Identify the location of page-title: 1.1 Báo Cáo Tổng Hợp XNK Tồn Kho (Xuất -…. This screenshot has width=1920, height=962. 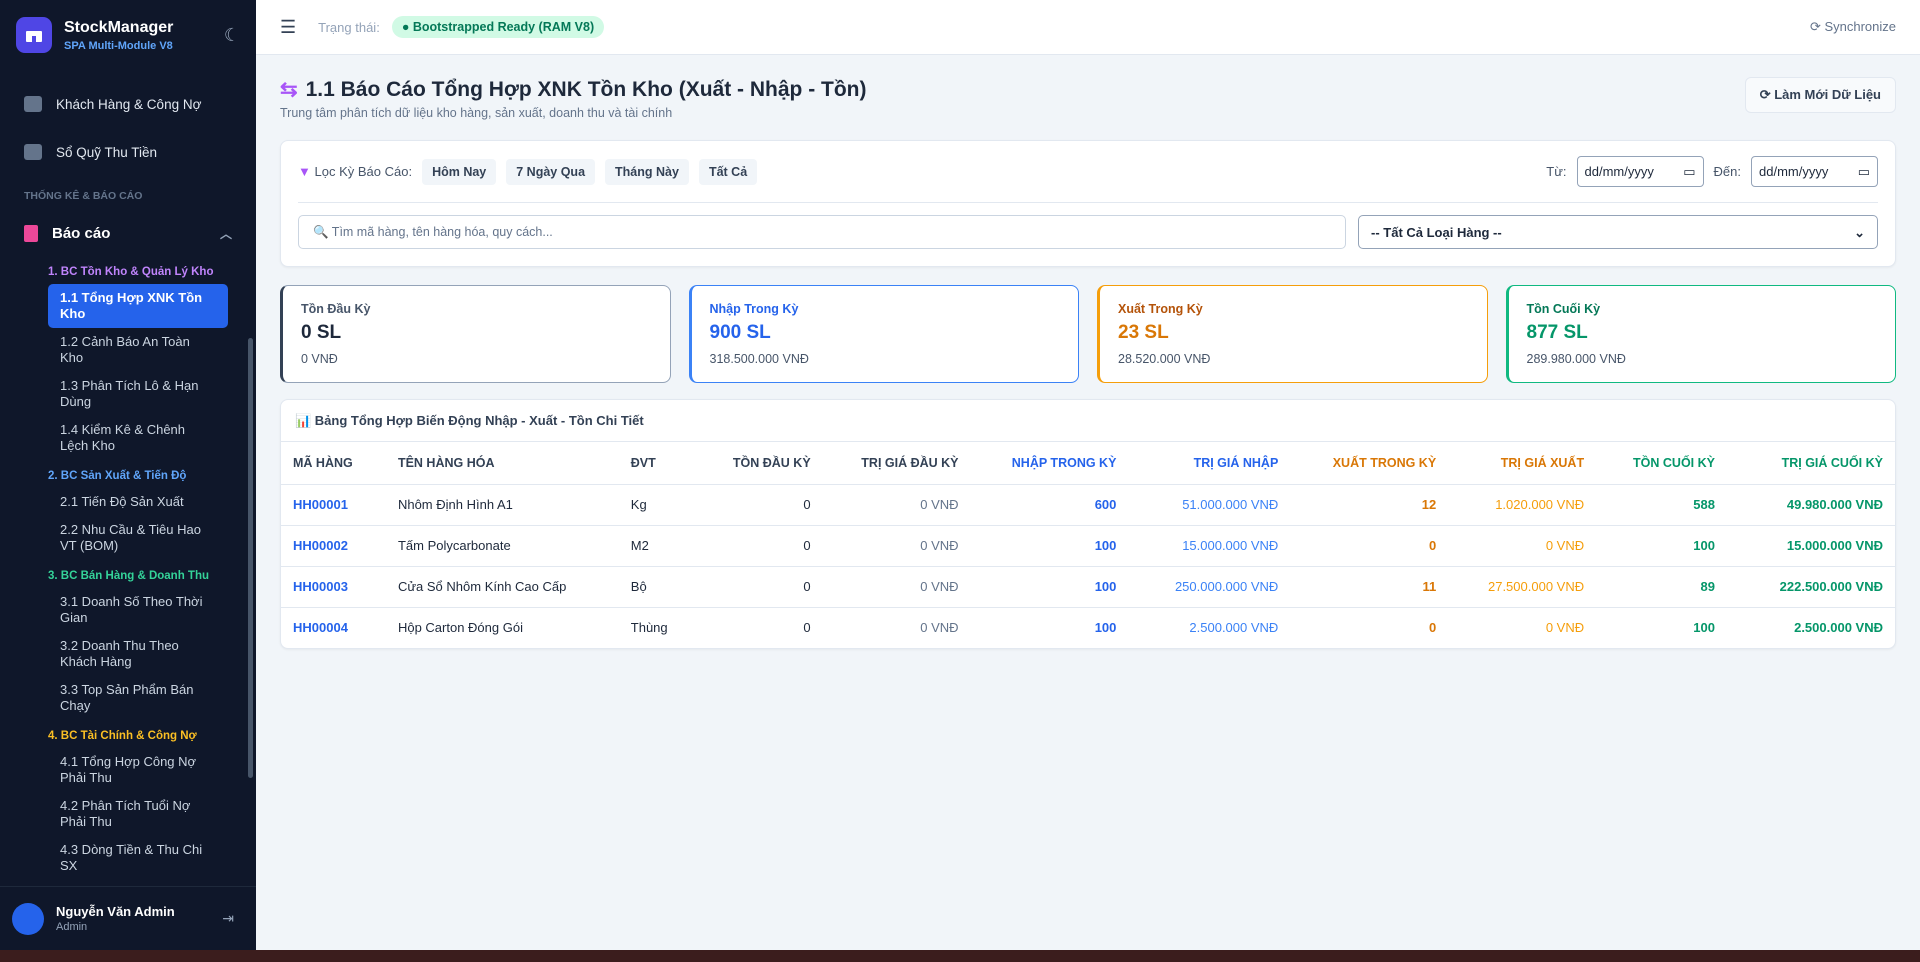
(586, 89).